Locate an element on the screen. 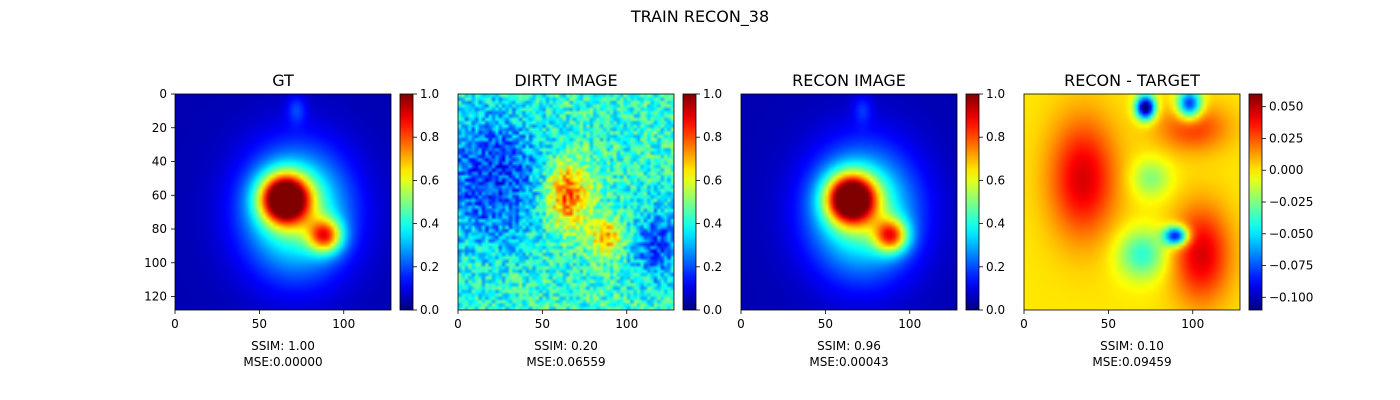 The width and height of the screenshot is (1400, 400). colorbar-tick-label: 0.000 is located at coordinates (1286, 170).